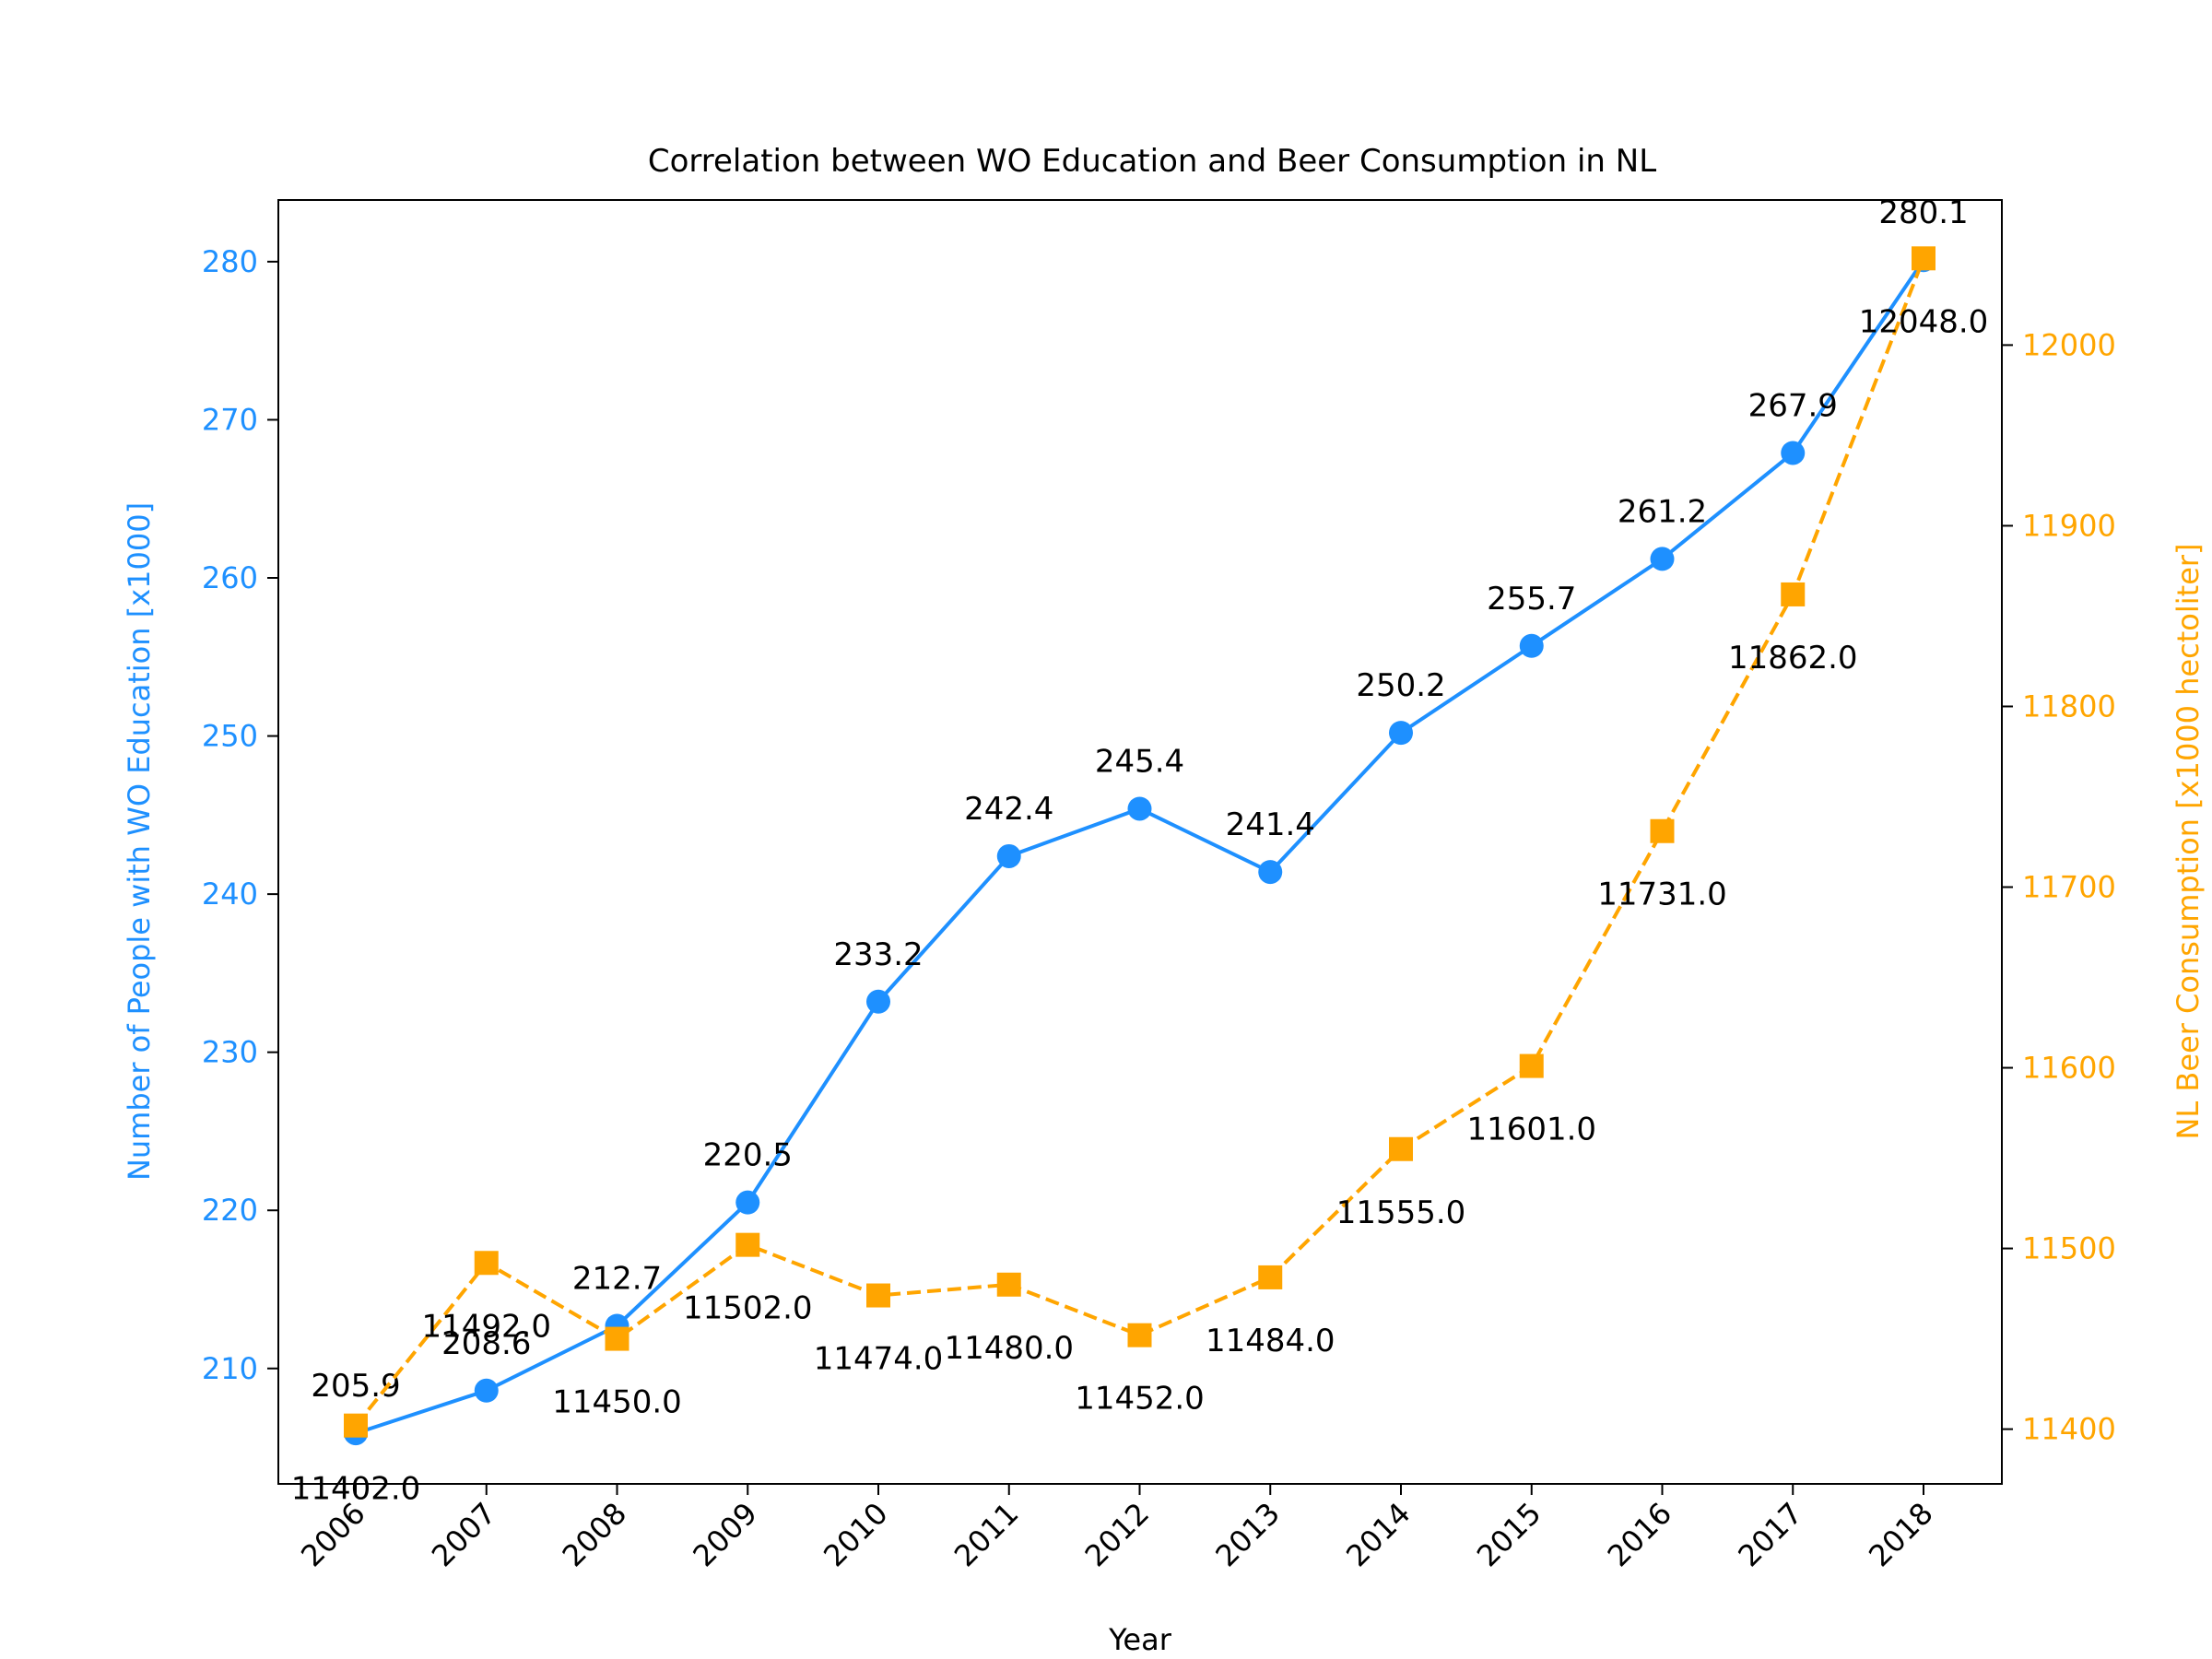  I want to click on y-left-tick-label: 280, so click(230, 261).